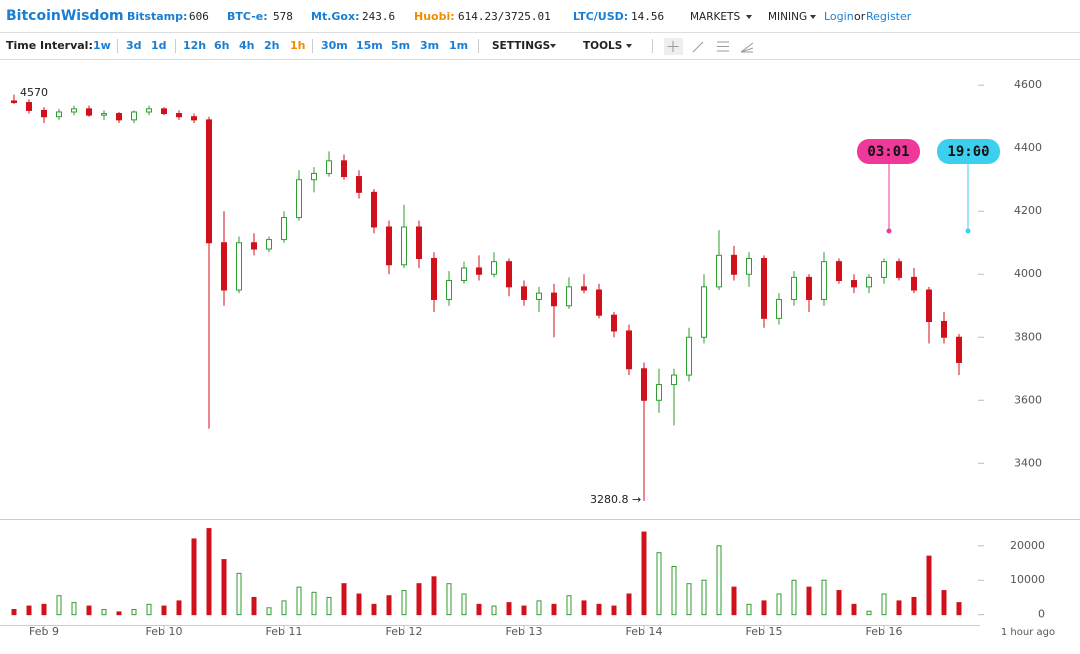 Image resolution: width=1080 pixels, height=654 pixels. Describe the element at coordinates (247, 45) in the screenshot. I see `interval-button: 4h` at that location.